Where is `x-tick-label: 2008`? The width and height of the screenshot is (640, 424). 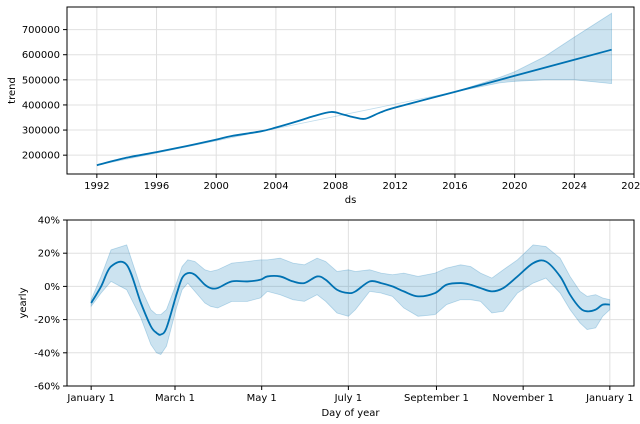
x-tick-label: 2008 is located at coordinates (335, 186).